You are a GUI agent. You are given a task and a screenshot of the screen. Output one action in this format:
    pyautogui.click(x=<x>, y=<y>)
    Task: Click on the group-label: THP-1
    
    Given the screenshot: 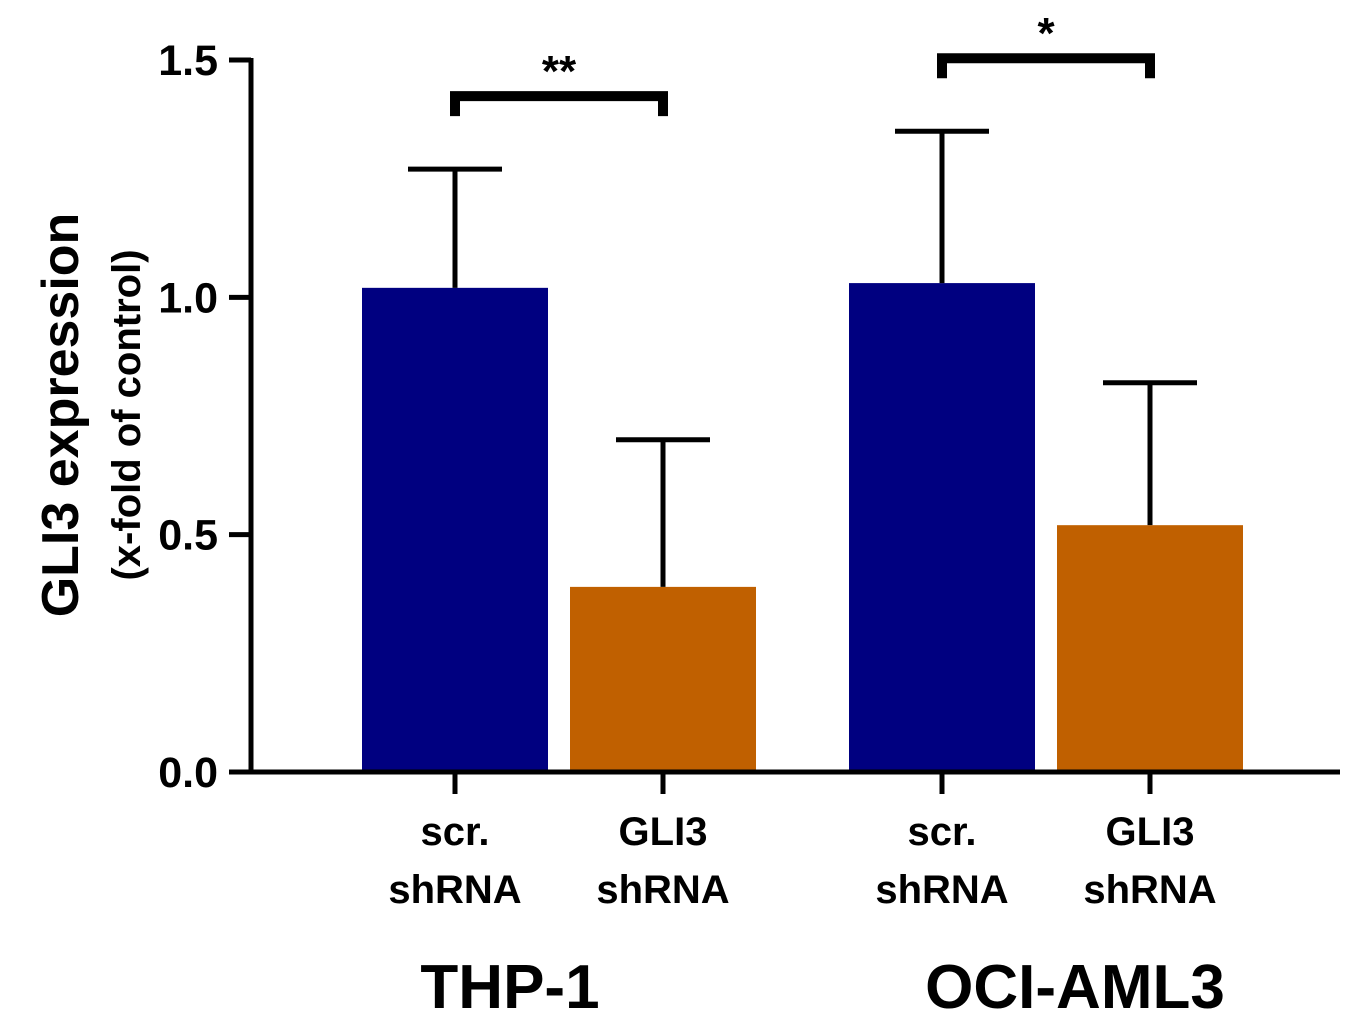 What is the action you would take?
    pyautogui.click(x=509, y=987)
    